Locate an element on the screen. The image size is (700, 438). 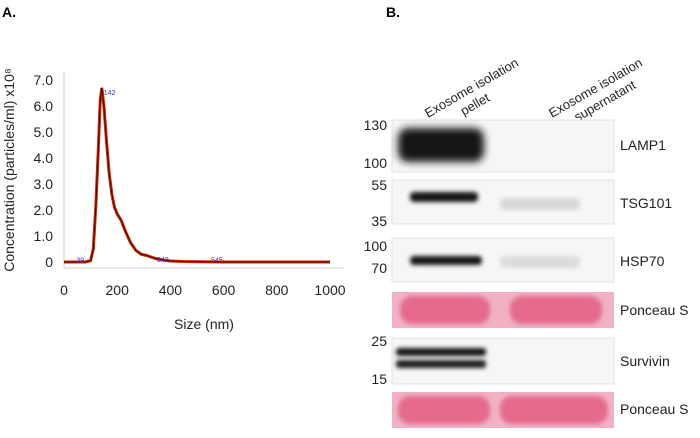
peak-label: 39 is located at coordinates (80, 261).